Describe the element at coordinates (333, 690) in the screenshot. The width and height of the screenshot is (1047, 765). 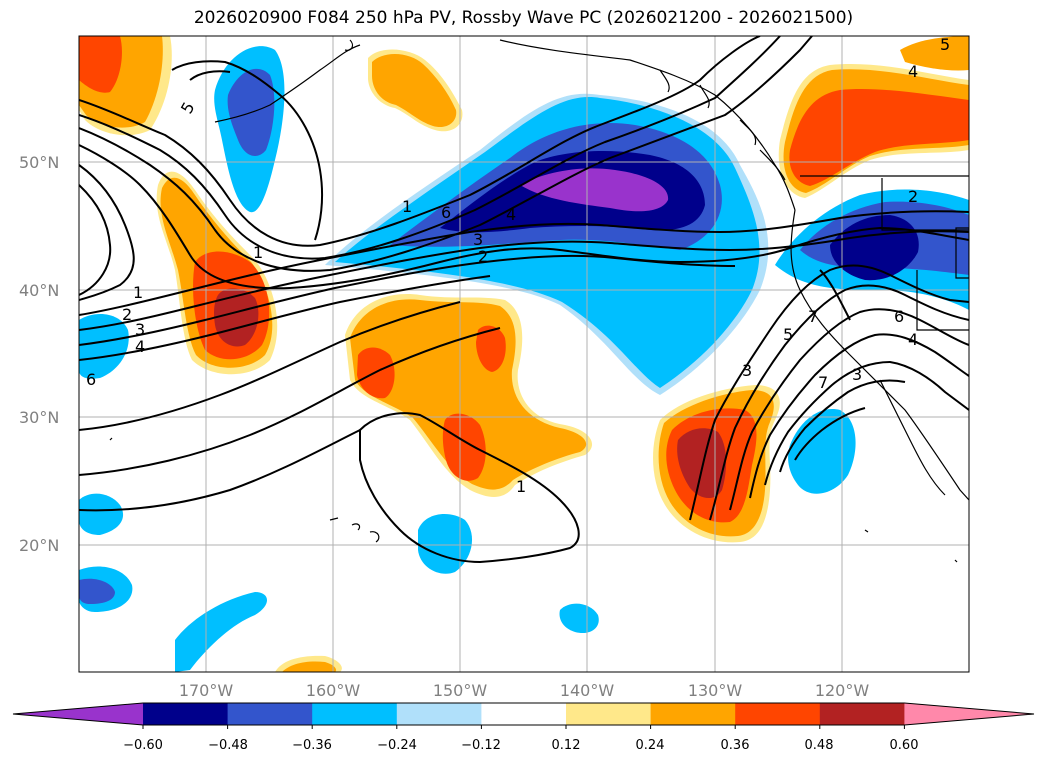
I see `lon-label: 160°W` at that location.